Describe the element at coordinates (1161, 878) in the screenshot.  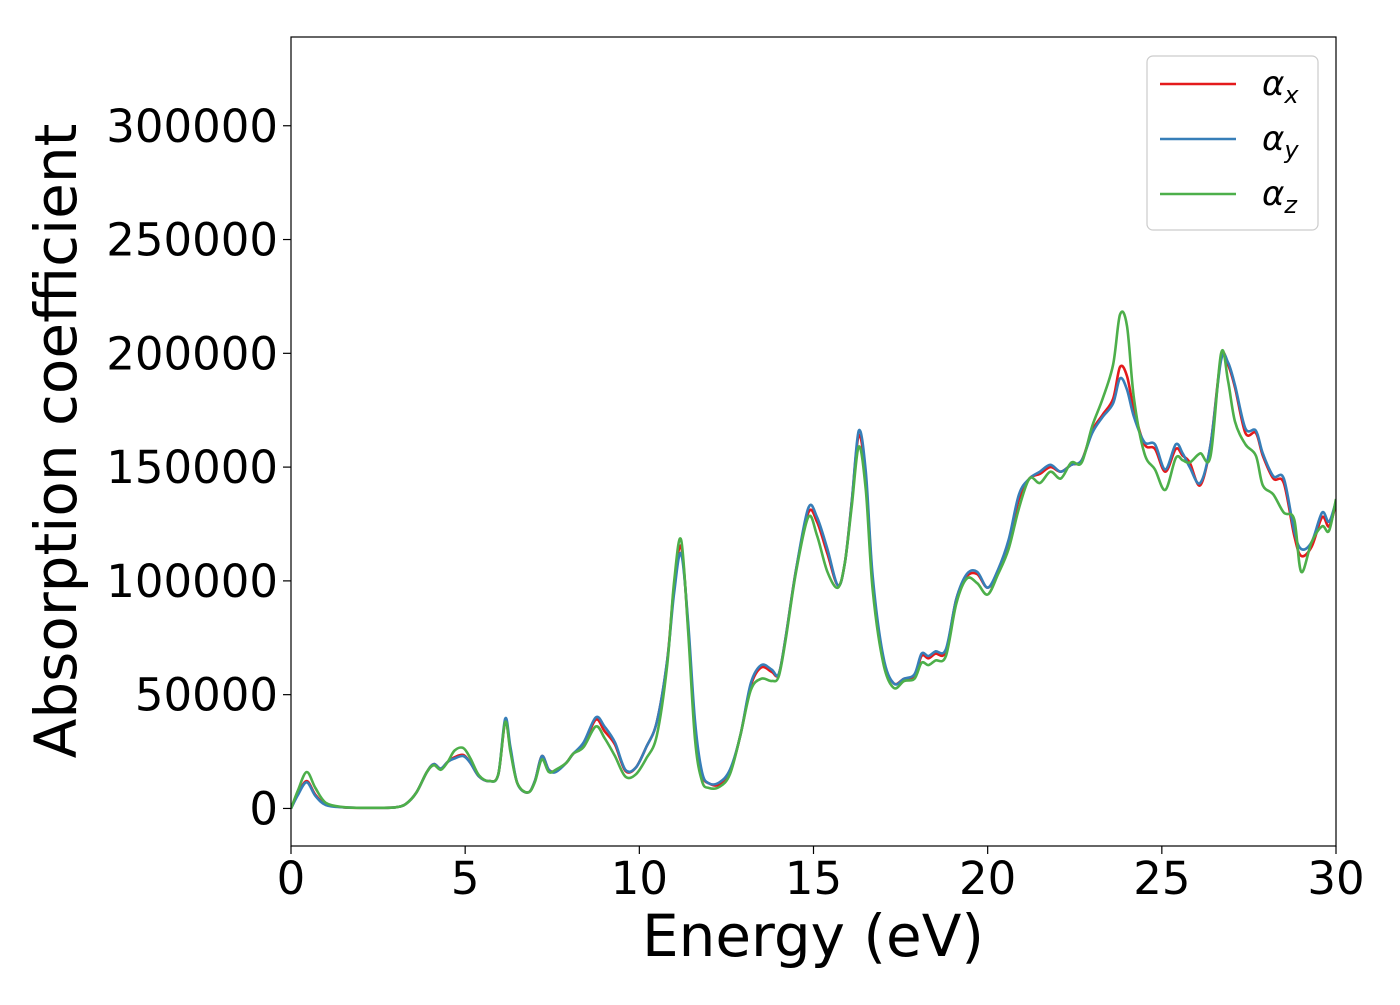
I see `x-tick-label: 25` at that location.